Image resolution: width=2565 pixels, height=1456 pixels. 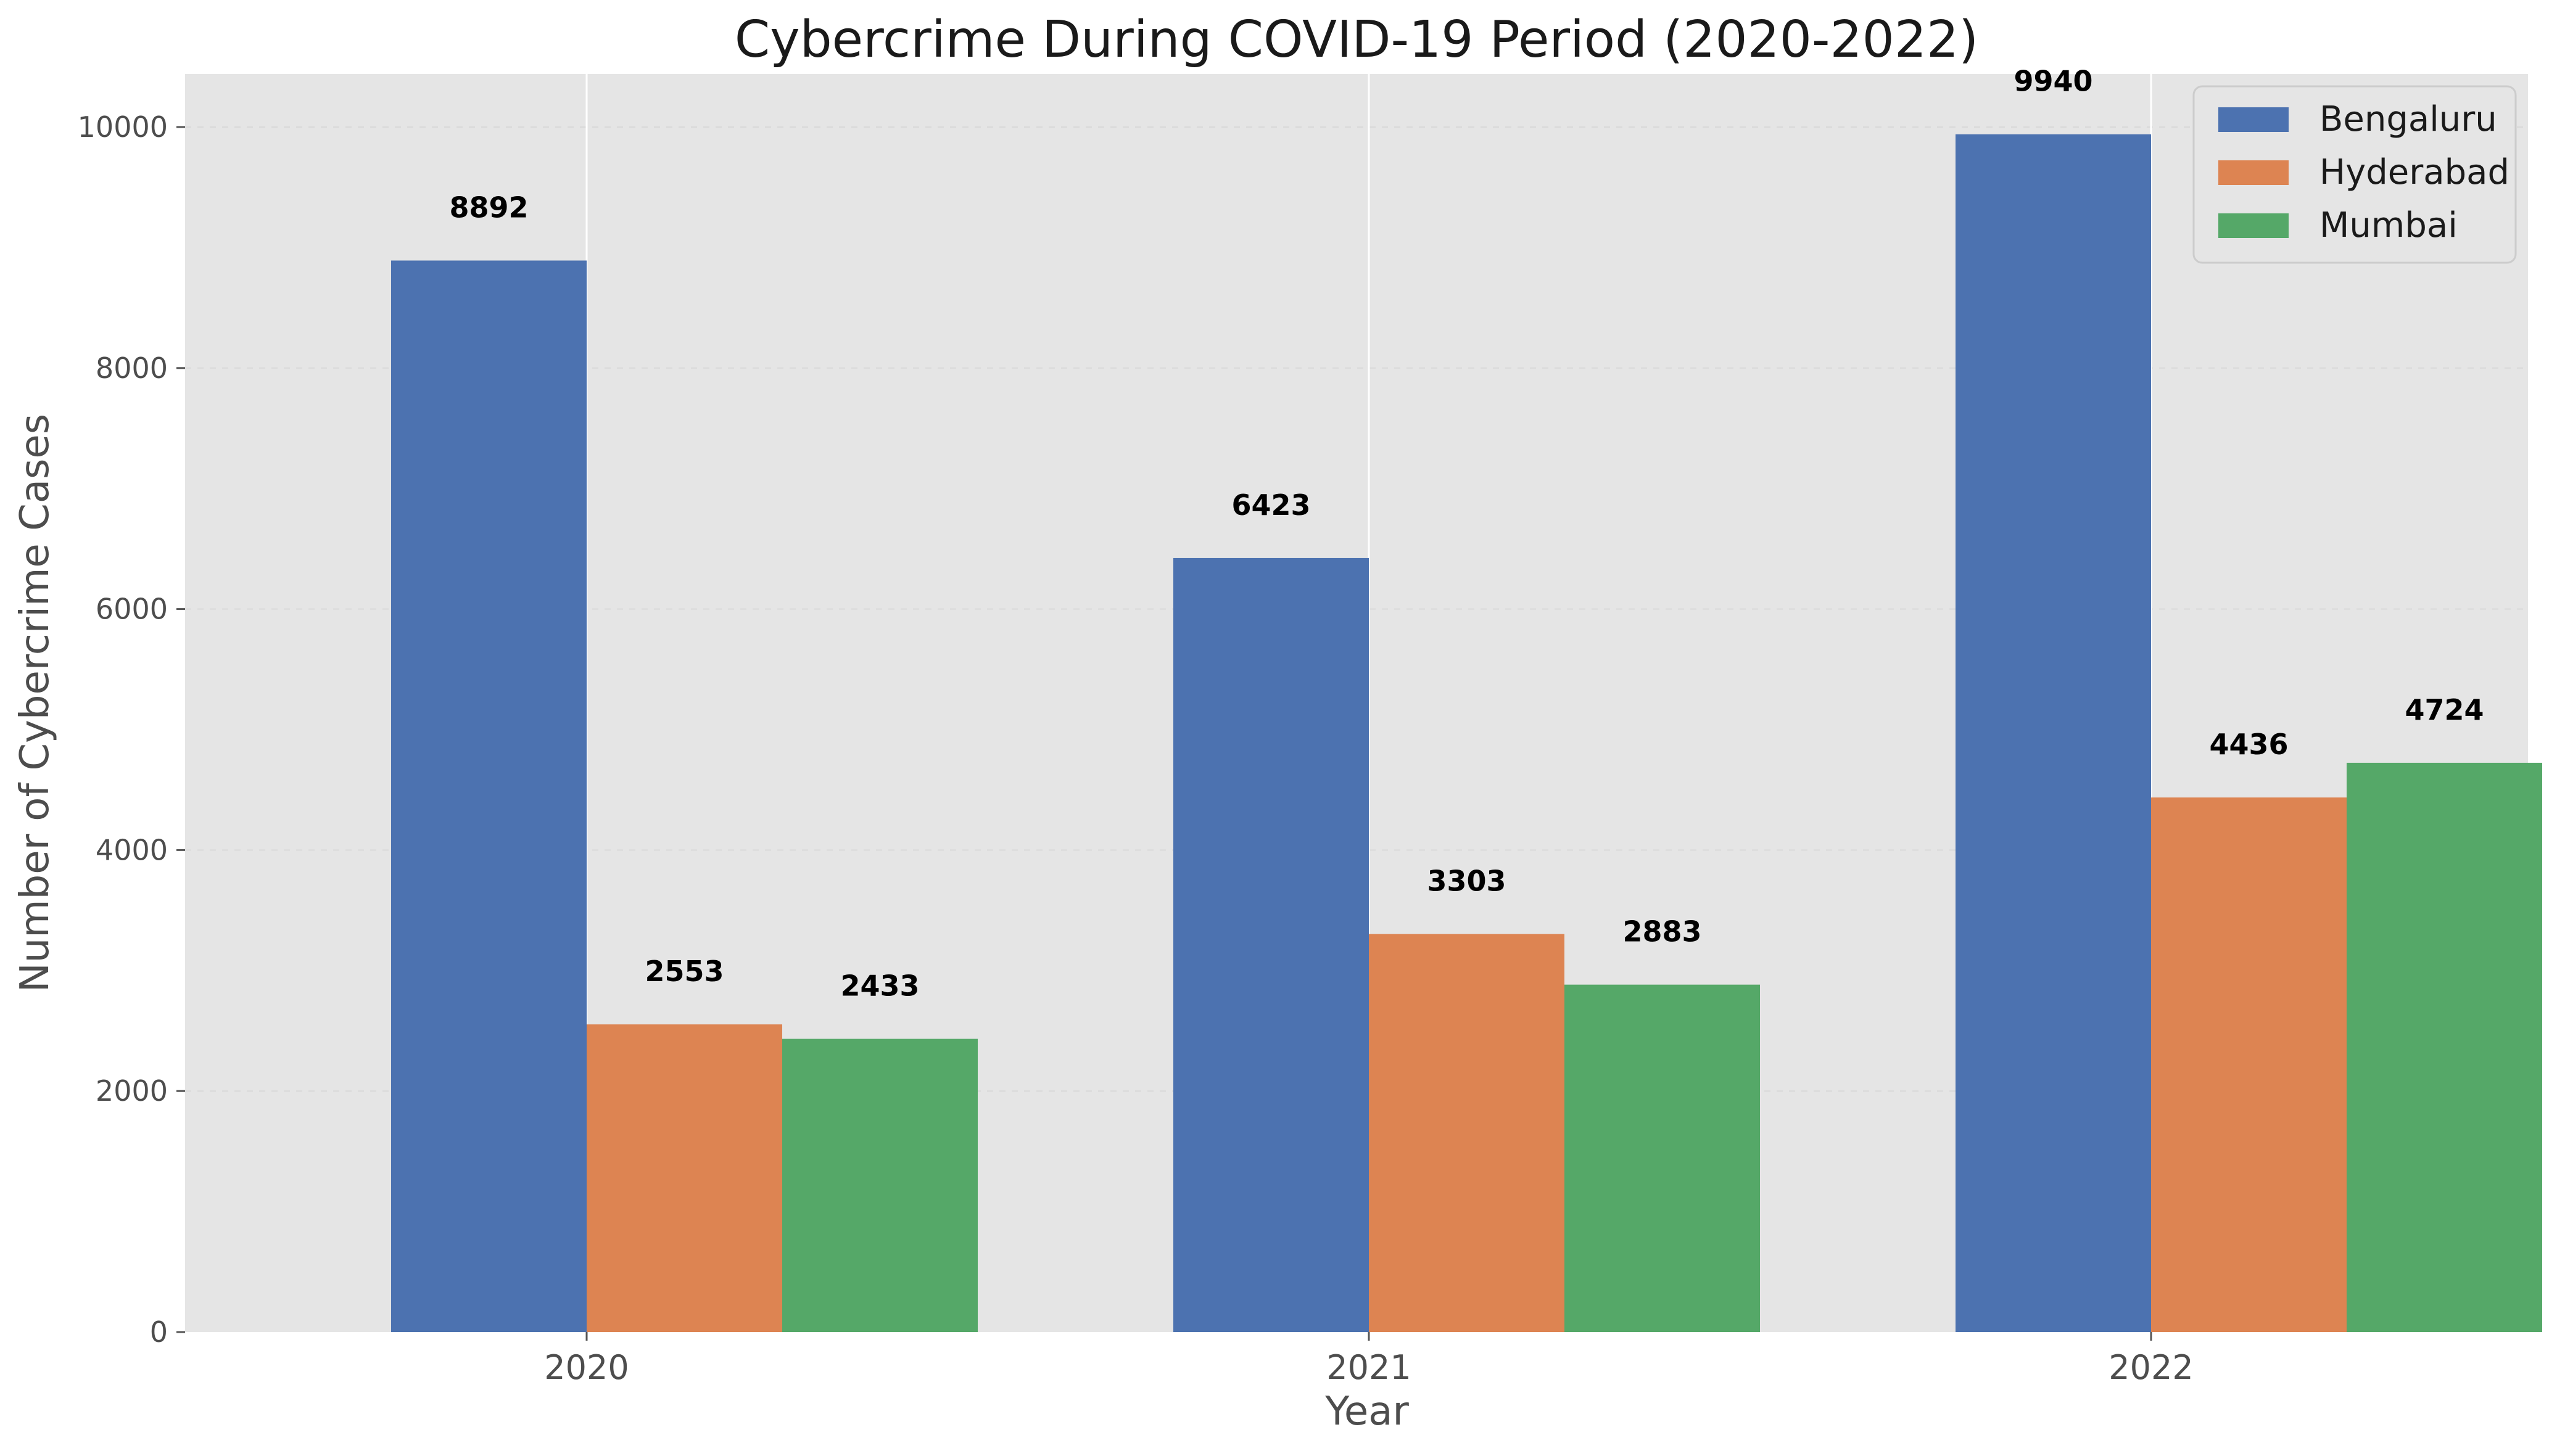 What do you see at coordinates (132, 849) in the screenshot?
I see `y-tick-label: 4000` at bounding box center [132, 849].